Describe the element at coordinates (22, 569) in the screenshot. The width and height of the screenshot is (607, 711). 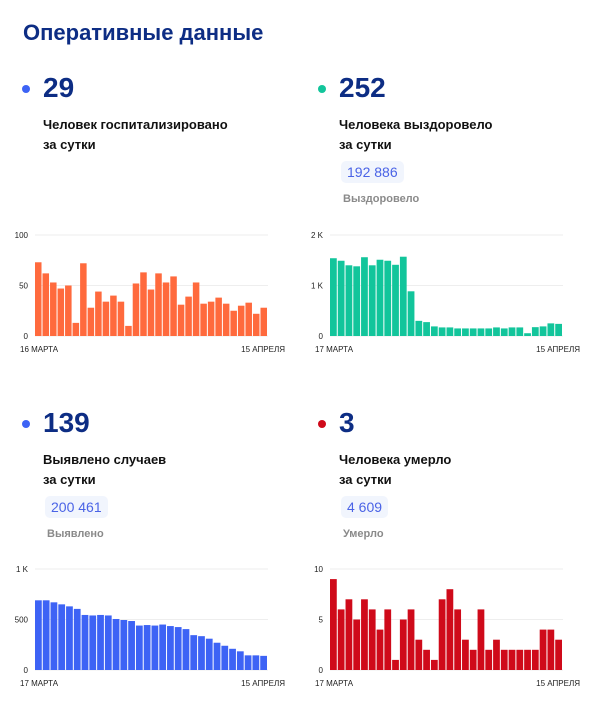
I see `y-tick-label: 1 K` at that location.